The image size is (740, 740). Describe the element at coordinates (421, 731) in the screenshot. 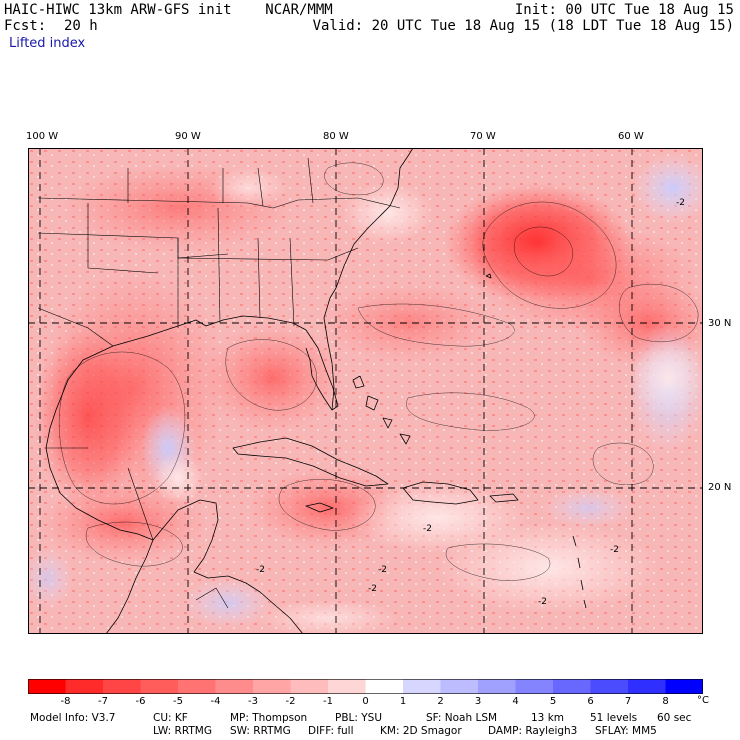

I see `footer-km: KM: 2D Smagor` at that location.